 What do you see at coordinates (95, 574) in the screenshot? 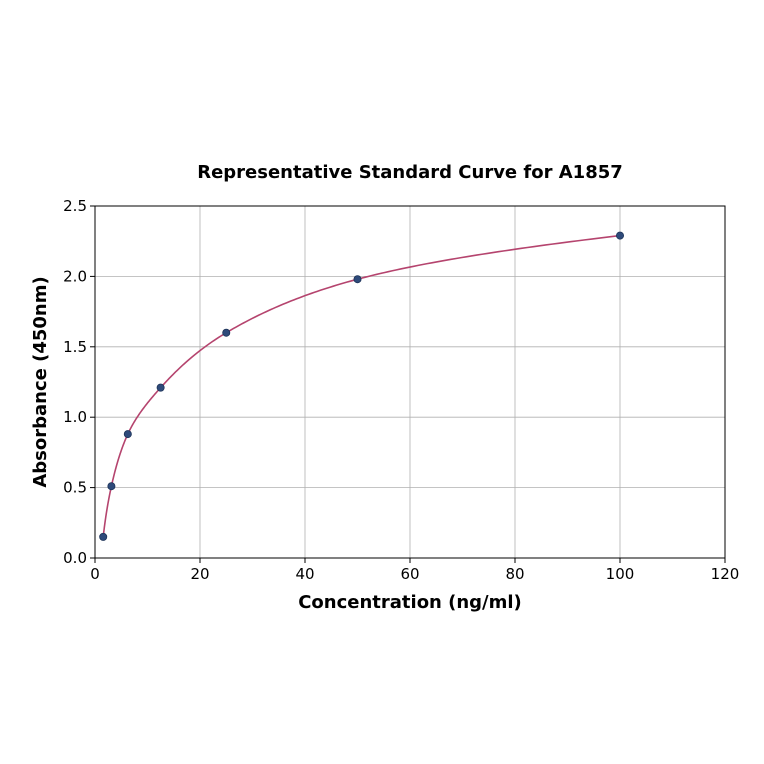
I see `x-tick-label: 0` at bounding box center [95, 574].